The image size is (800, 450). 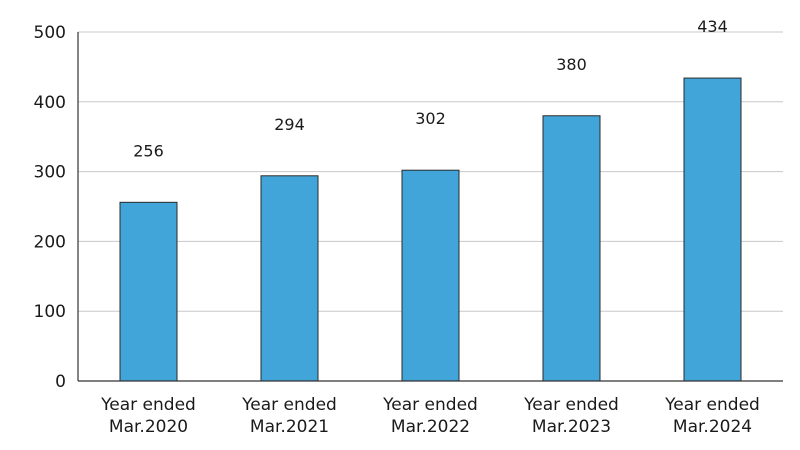 I want to click on data-label: 256, so click(x=148, y=150).